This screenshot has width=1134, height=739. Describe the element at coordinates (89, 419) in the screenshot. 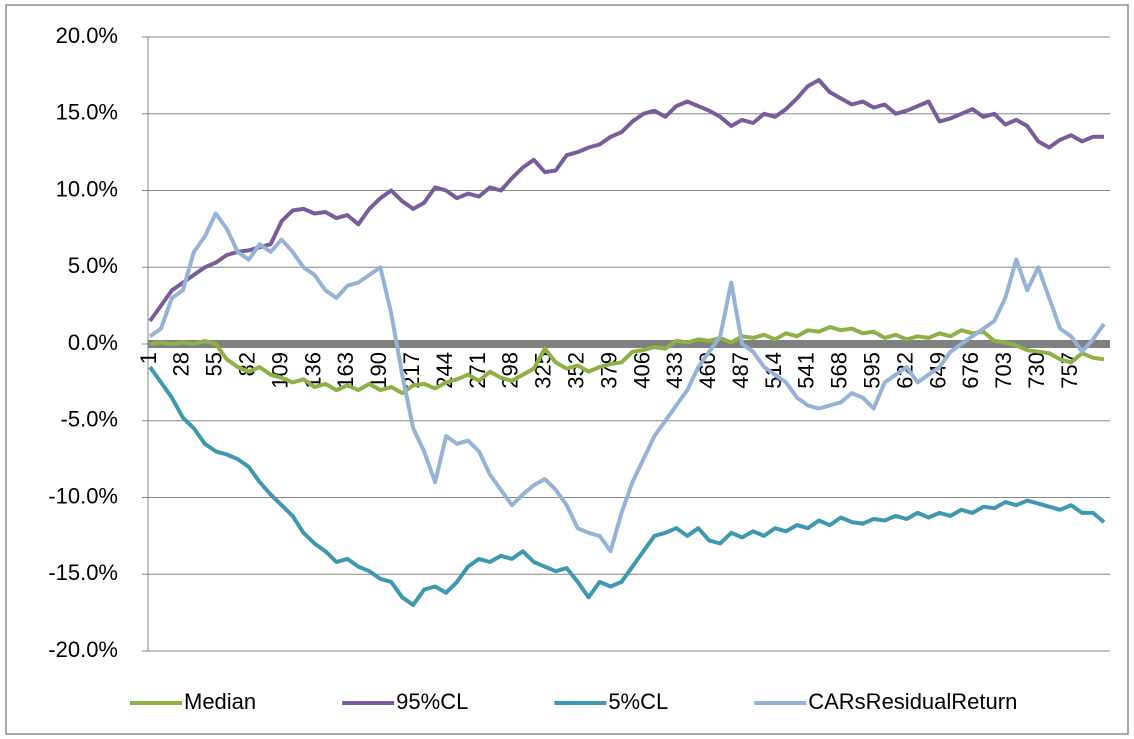

I see `y-tick-label: -5.0%` at that location.